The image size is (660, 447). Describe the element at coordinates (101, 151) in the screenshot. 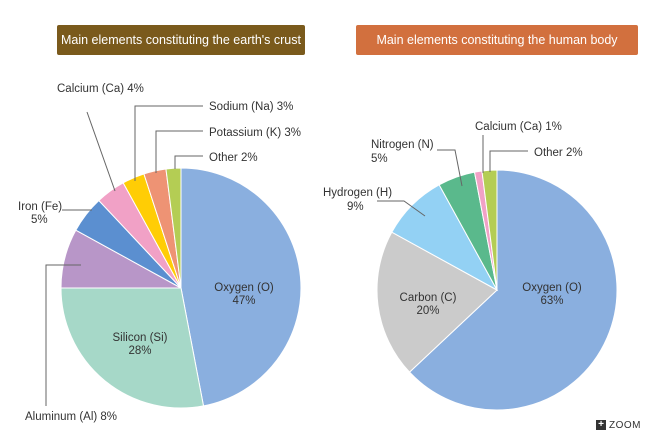

I see `leader-line-calcium-ca` at that location.